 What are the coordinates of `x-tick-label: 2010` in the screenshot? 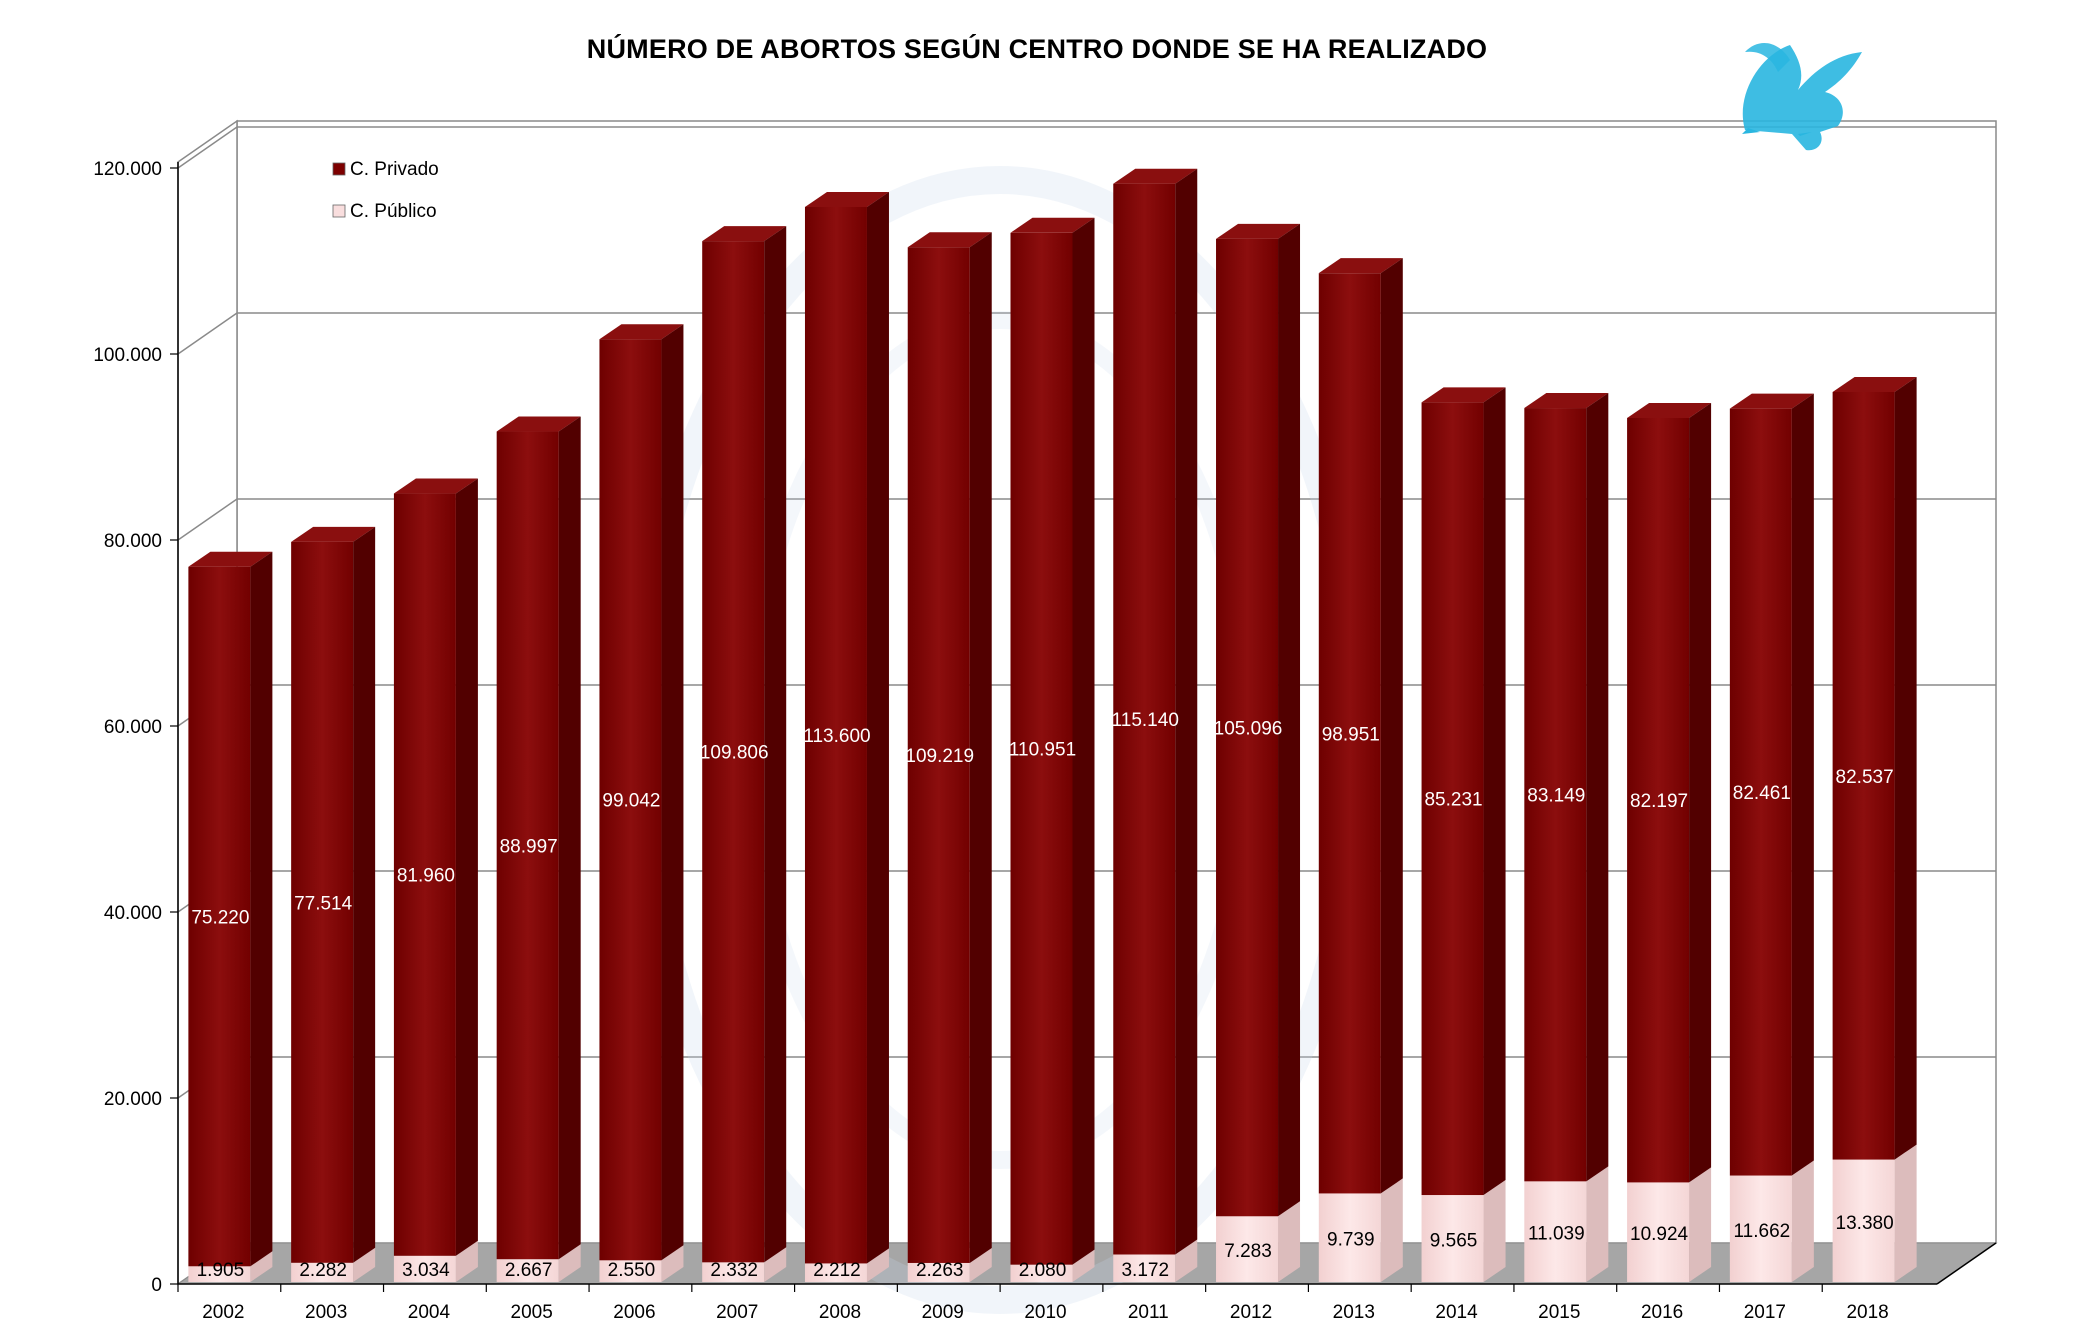 It's located at (1045, 1312).